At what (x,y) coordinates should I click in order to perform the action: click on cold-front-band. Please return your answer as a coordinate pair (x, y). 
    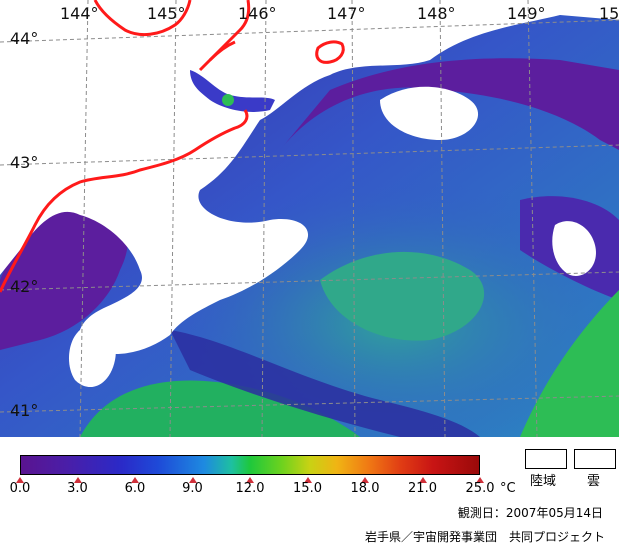
    Looking at the image, I should click on (325, 383).